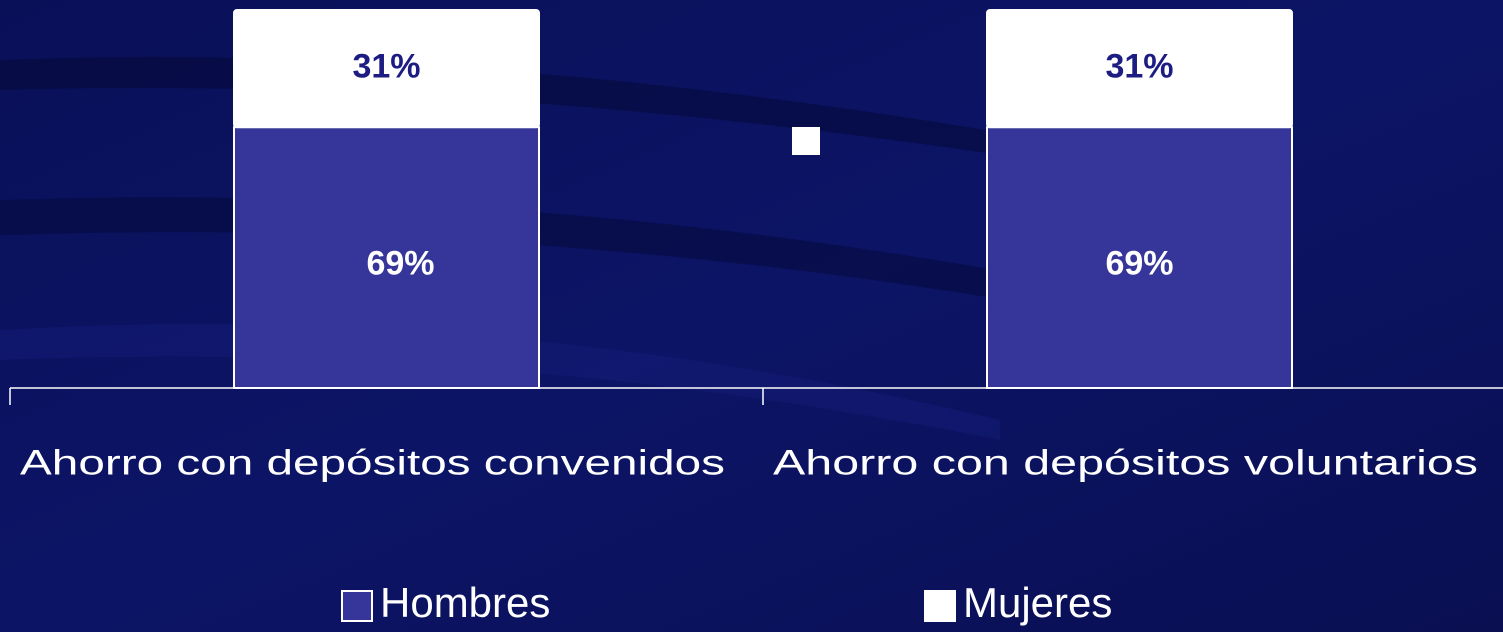 The width and height of the screenshot is (1503, 632). Describe the element at coordinates (1125, 462) in the screenshot. I see `x-tick-label: Ahorro con depósitos voluntarios` at that location.